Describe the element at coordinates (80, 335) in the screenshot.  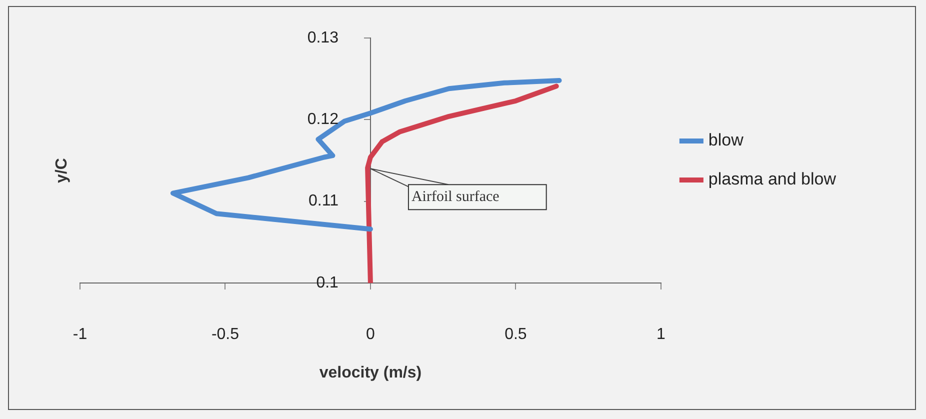
I see `x-tick-label: -1` at that location.